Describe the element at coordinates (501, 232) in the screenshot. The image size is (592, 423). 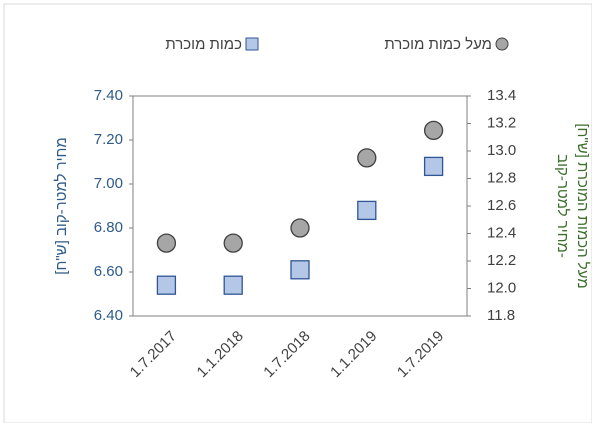
I see `y2-tick-label: 12.4` at that location.